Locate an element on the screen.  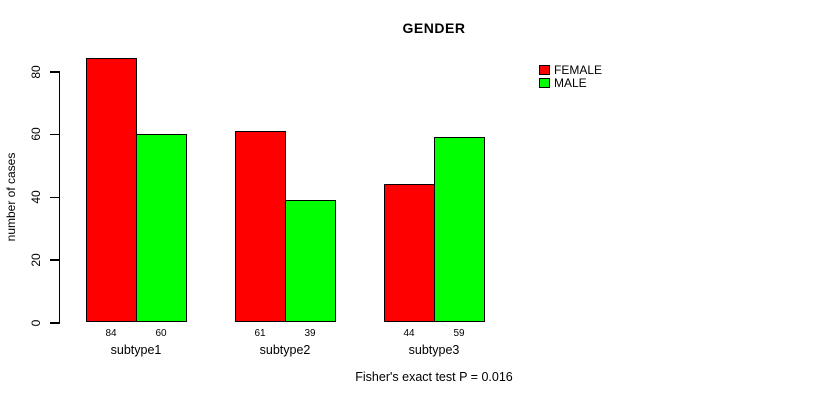
footnote-text: Fisher's exact test P = 0.016 is located at coordinates (434, 377).